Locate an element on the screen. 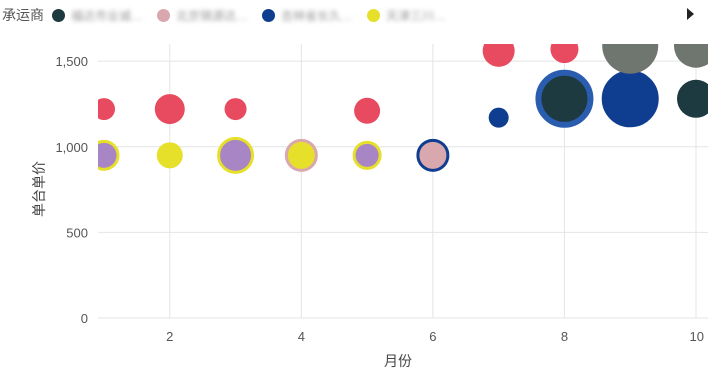 This screenshot has width=710, height=373. legend-title: 承运商 is located at coordinates (23, 15).